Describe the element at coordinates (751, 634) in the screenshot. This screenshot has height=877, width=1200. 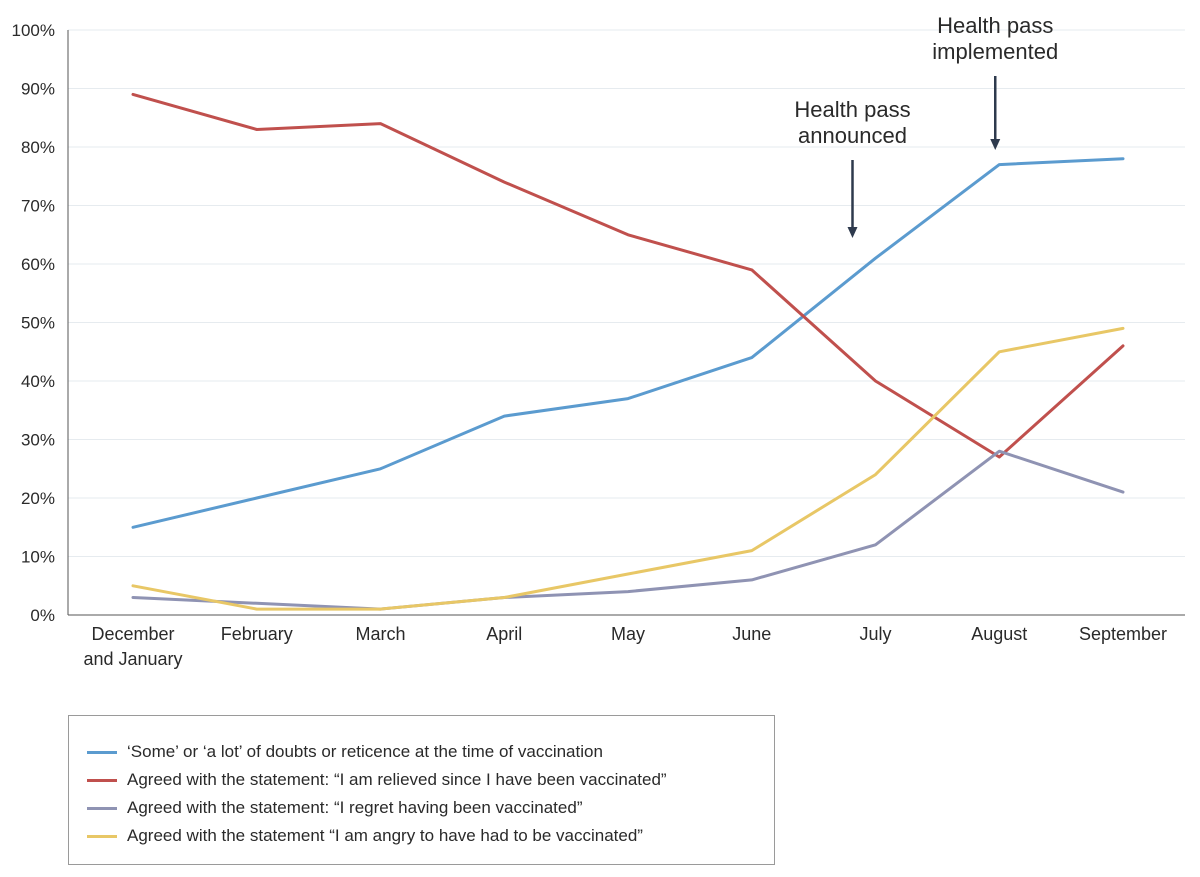
I see `x-tick-label: June` at that location.